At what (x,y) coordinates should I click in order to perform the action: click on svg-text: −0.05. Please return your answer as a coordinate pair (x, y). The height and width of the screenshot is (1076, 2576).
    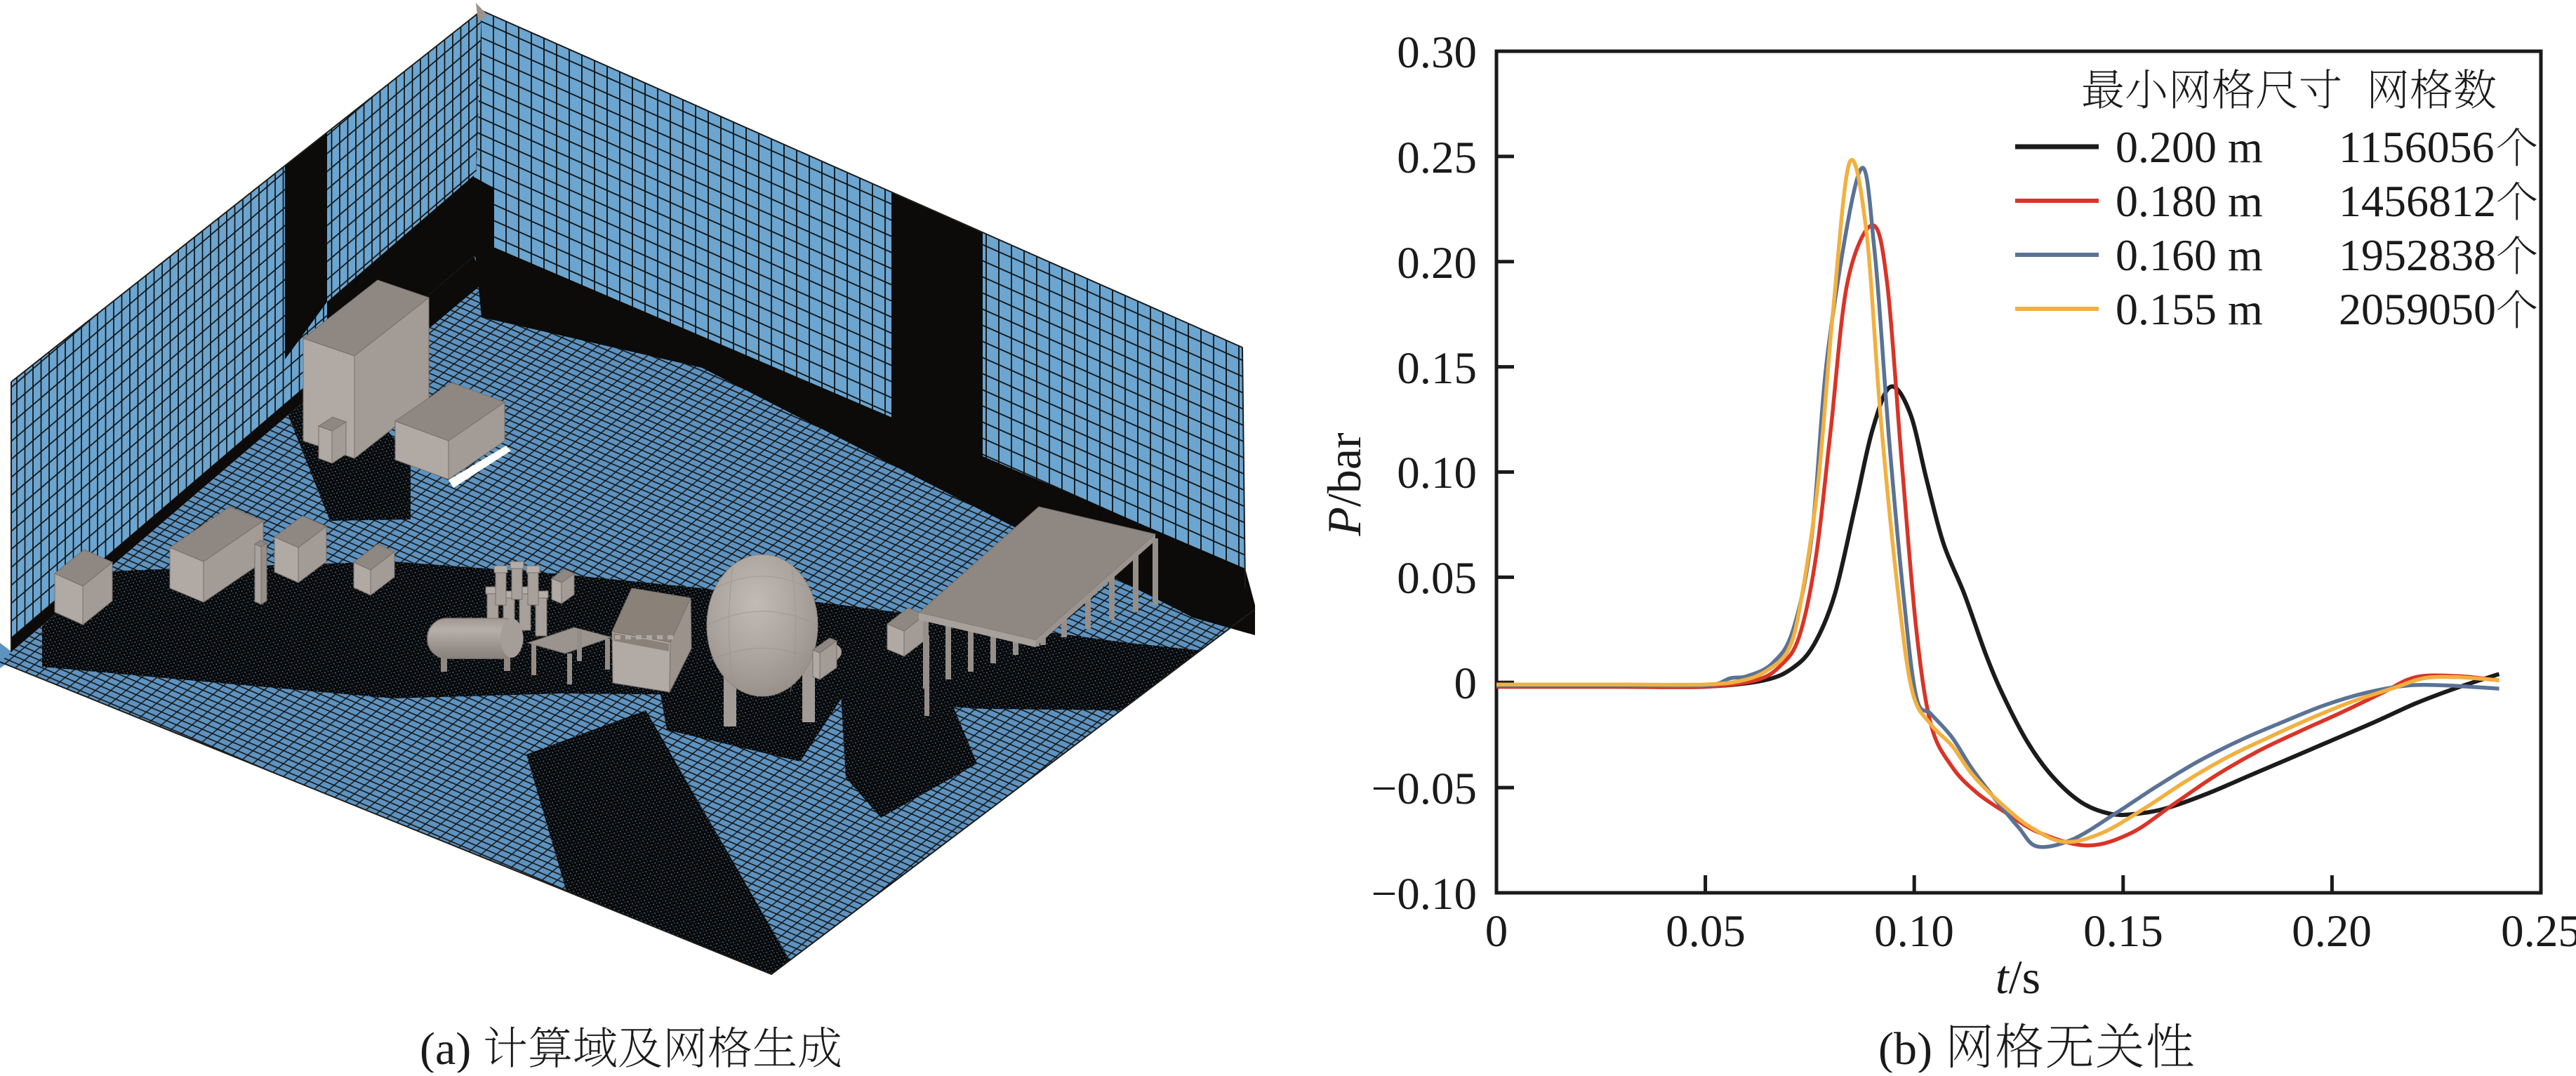
    Looking at the image, I should click on (1425, 789).